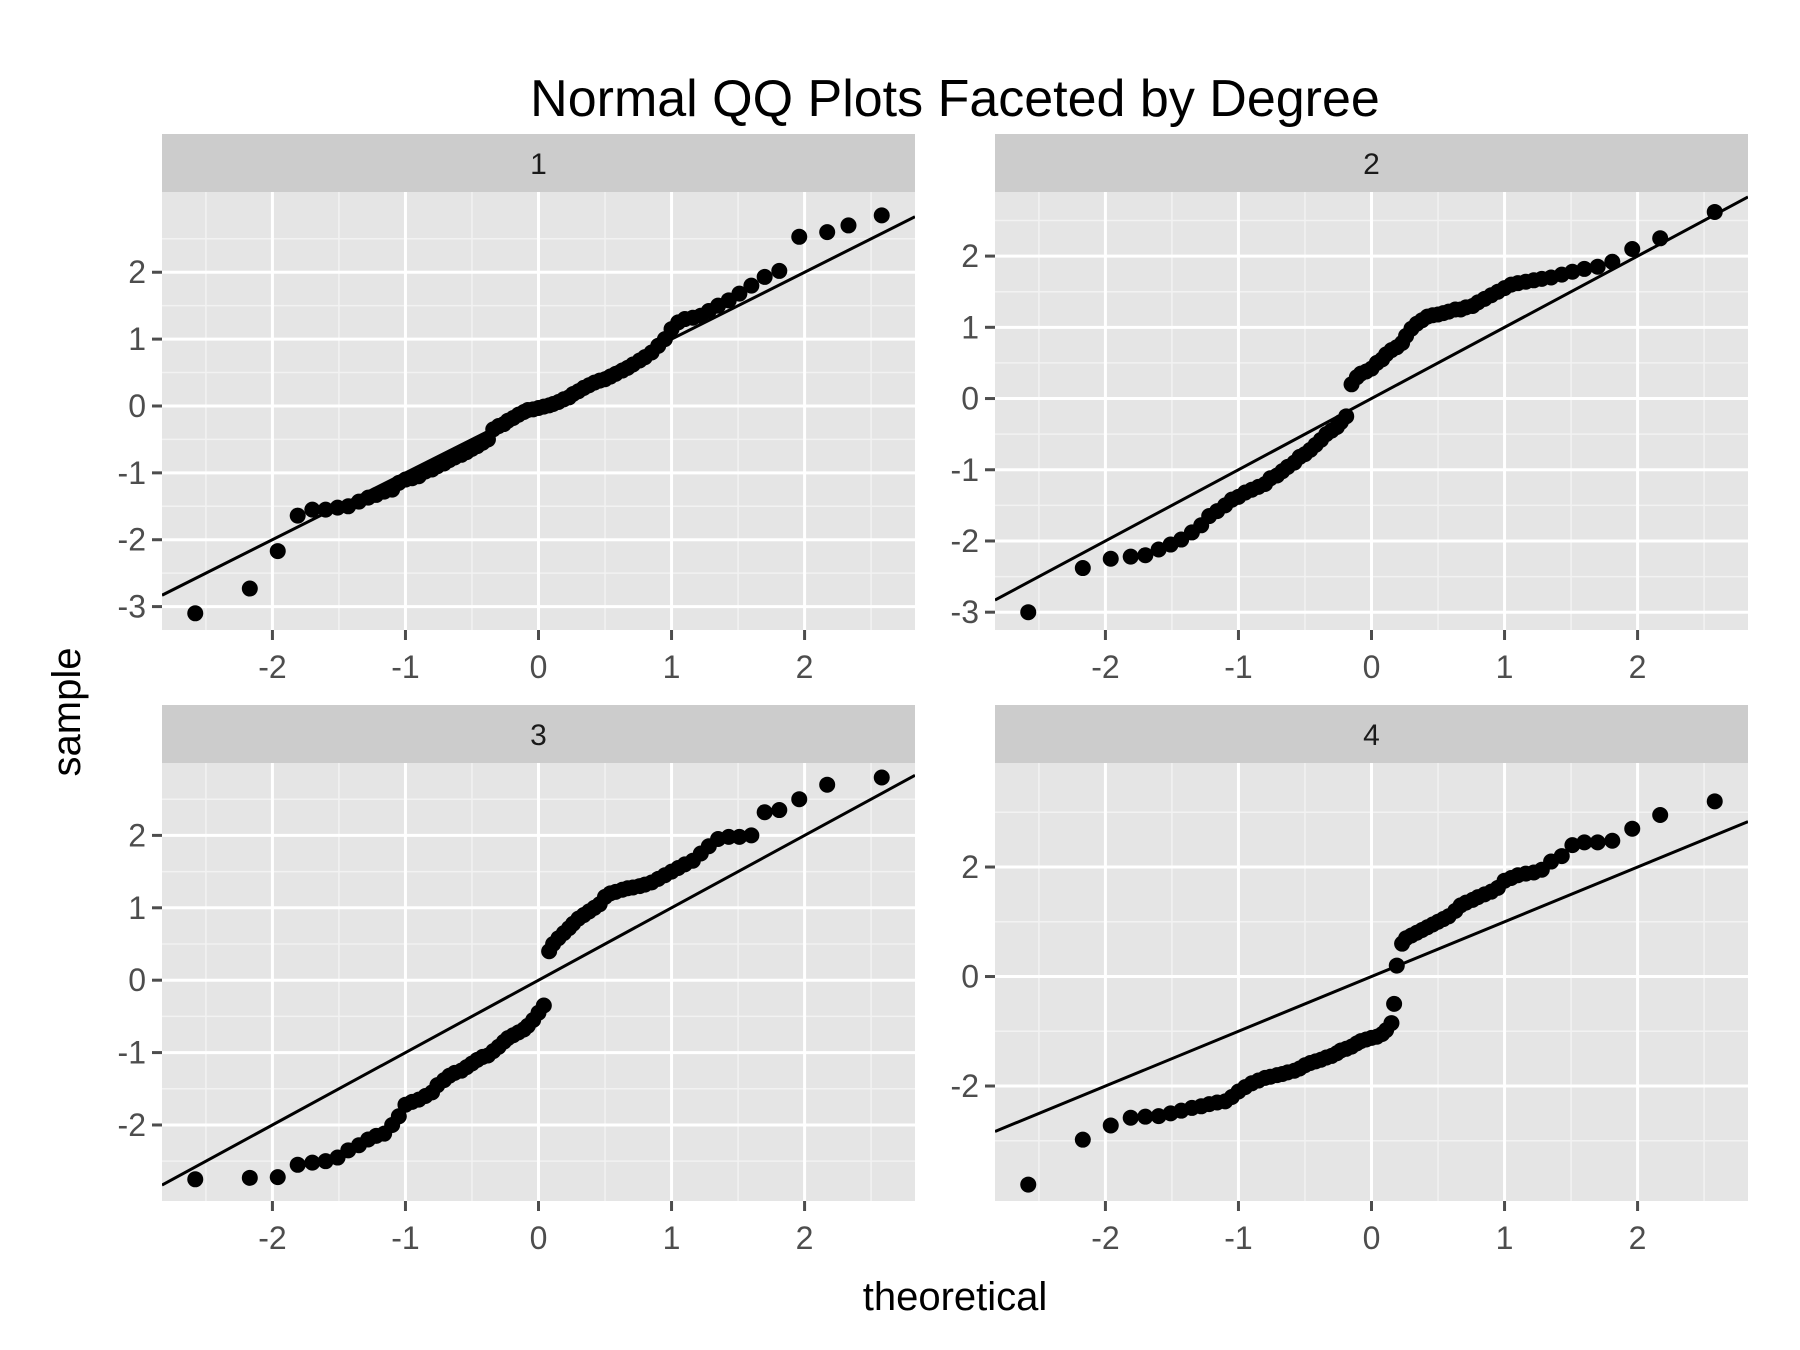 The height and width of the screenshot is (1350, 1800). Describe the element at coordinates (955, 99) in the screenshot. I see `chart-title: Normal QQ Plots Faceted by Degree` at that location.